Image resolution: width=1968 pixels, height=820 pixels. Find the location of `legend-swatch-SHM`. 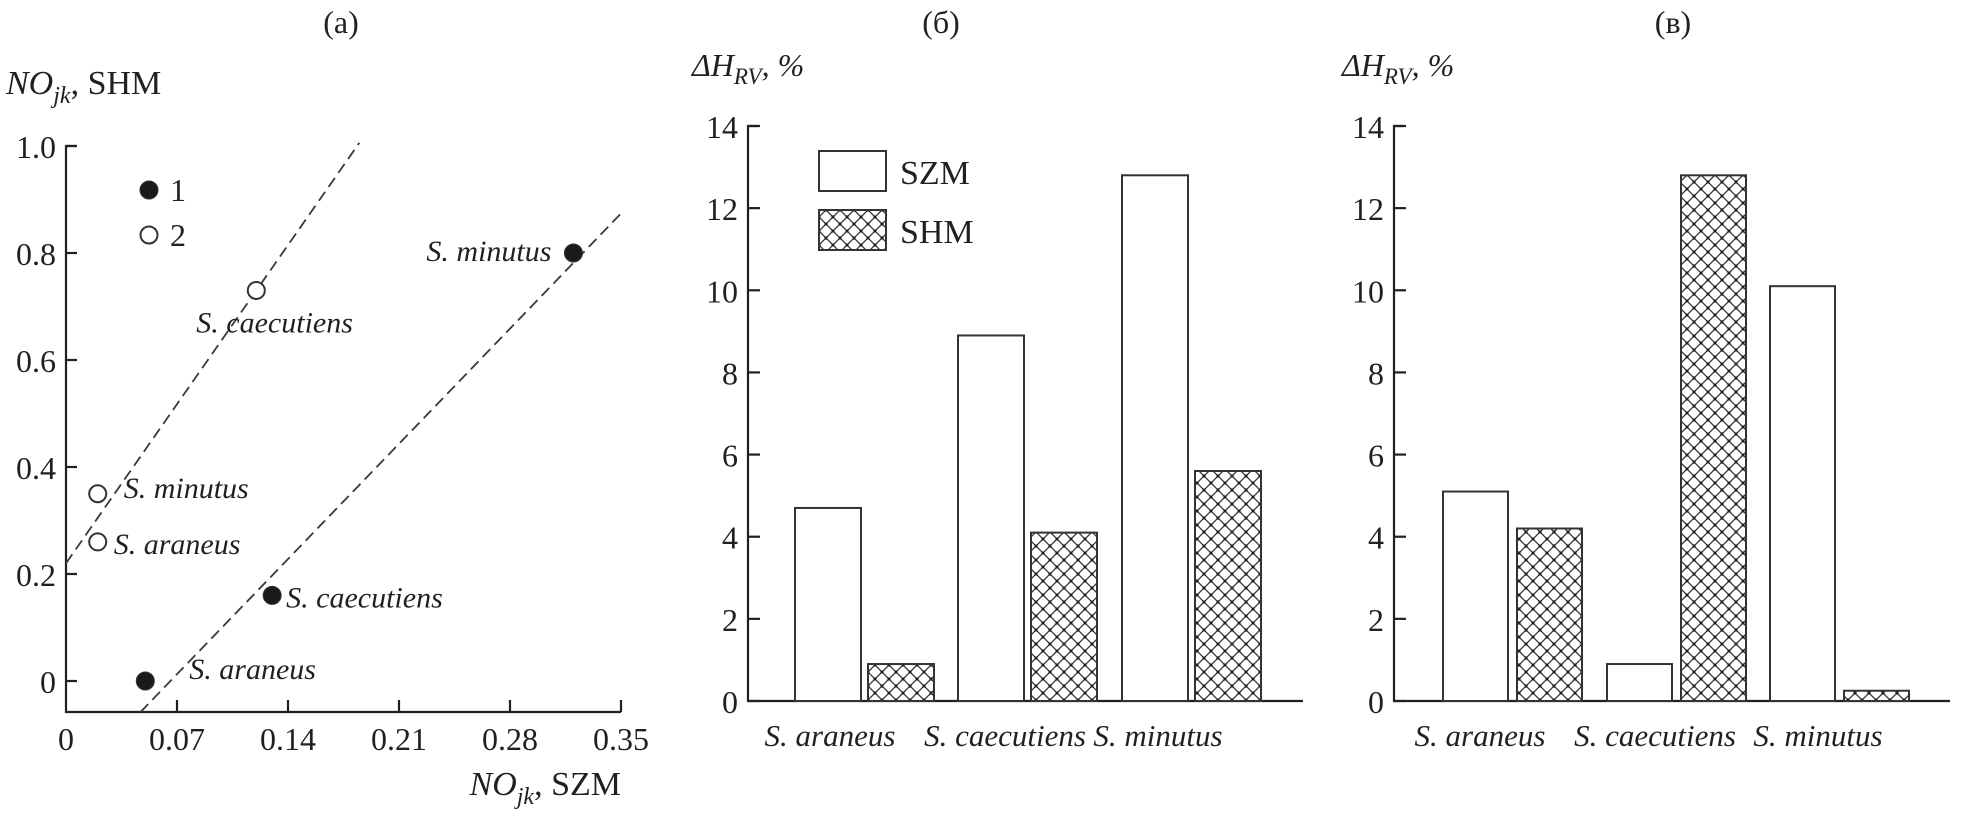

legend-swatch-SHM is located at coordinates (852, 230).